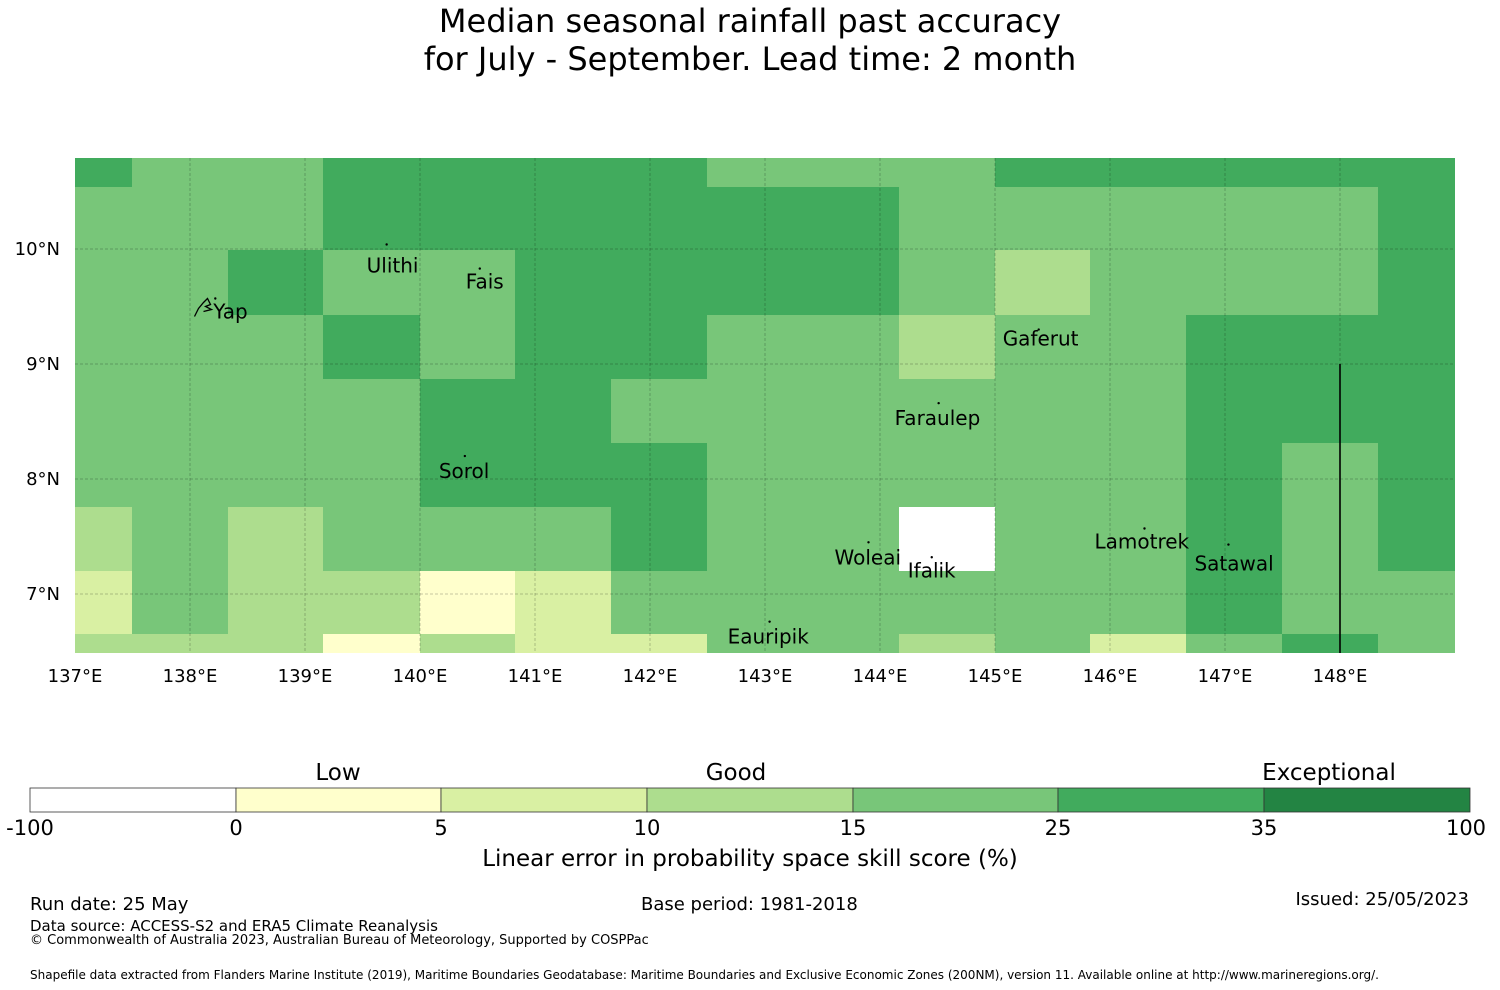 This screenshot has width=1500, height=990. Describe the element at coordinates (30, 828) in the screenshot. I see `colorbar-tick: -100` at that location.